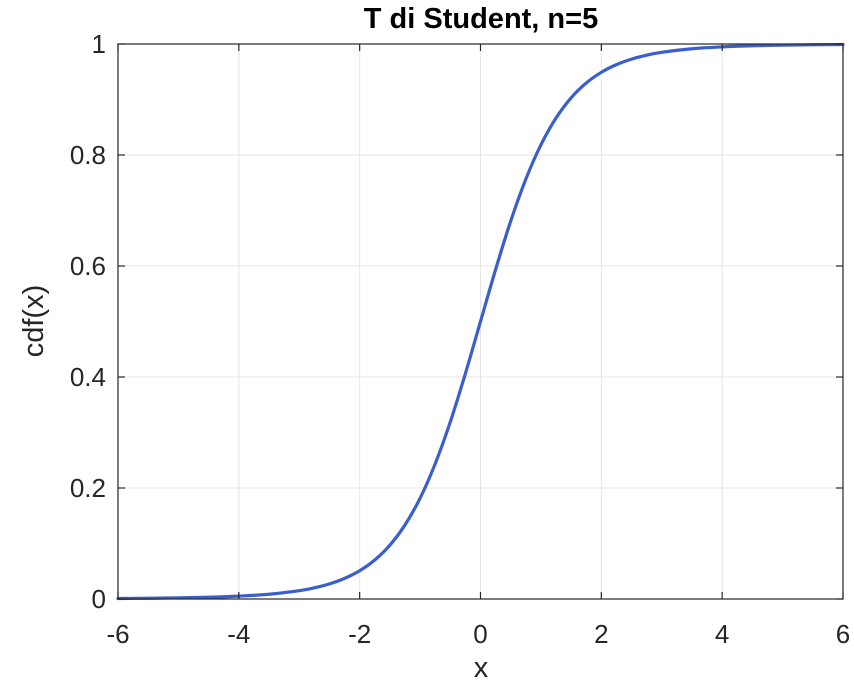  I want to click on x-tick-label: -2, so click(359, 634).